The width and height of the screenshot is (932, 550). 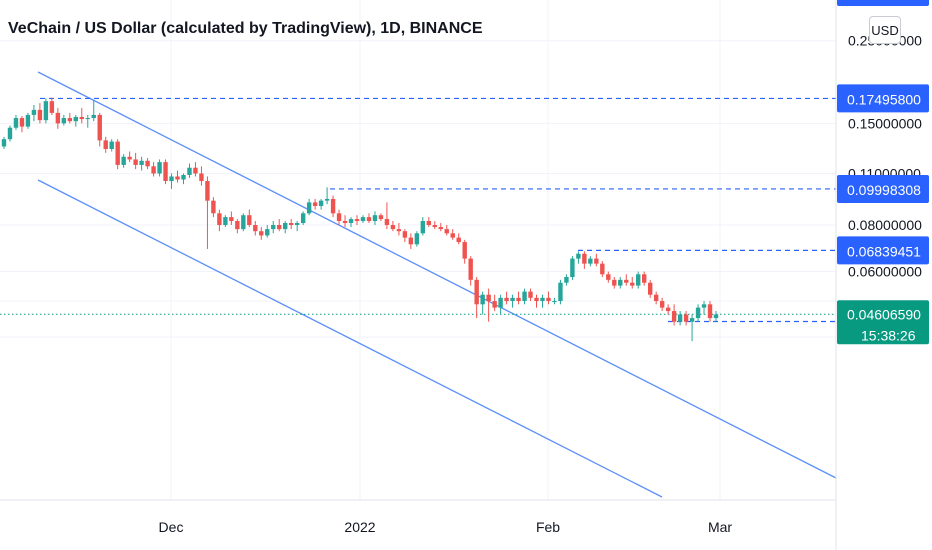 I want to click on price-tick-label: 0.08000000, so click(x=885, y=225).